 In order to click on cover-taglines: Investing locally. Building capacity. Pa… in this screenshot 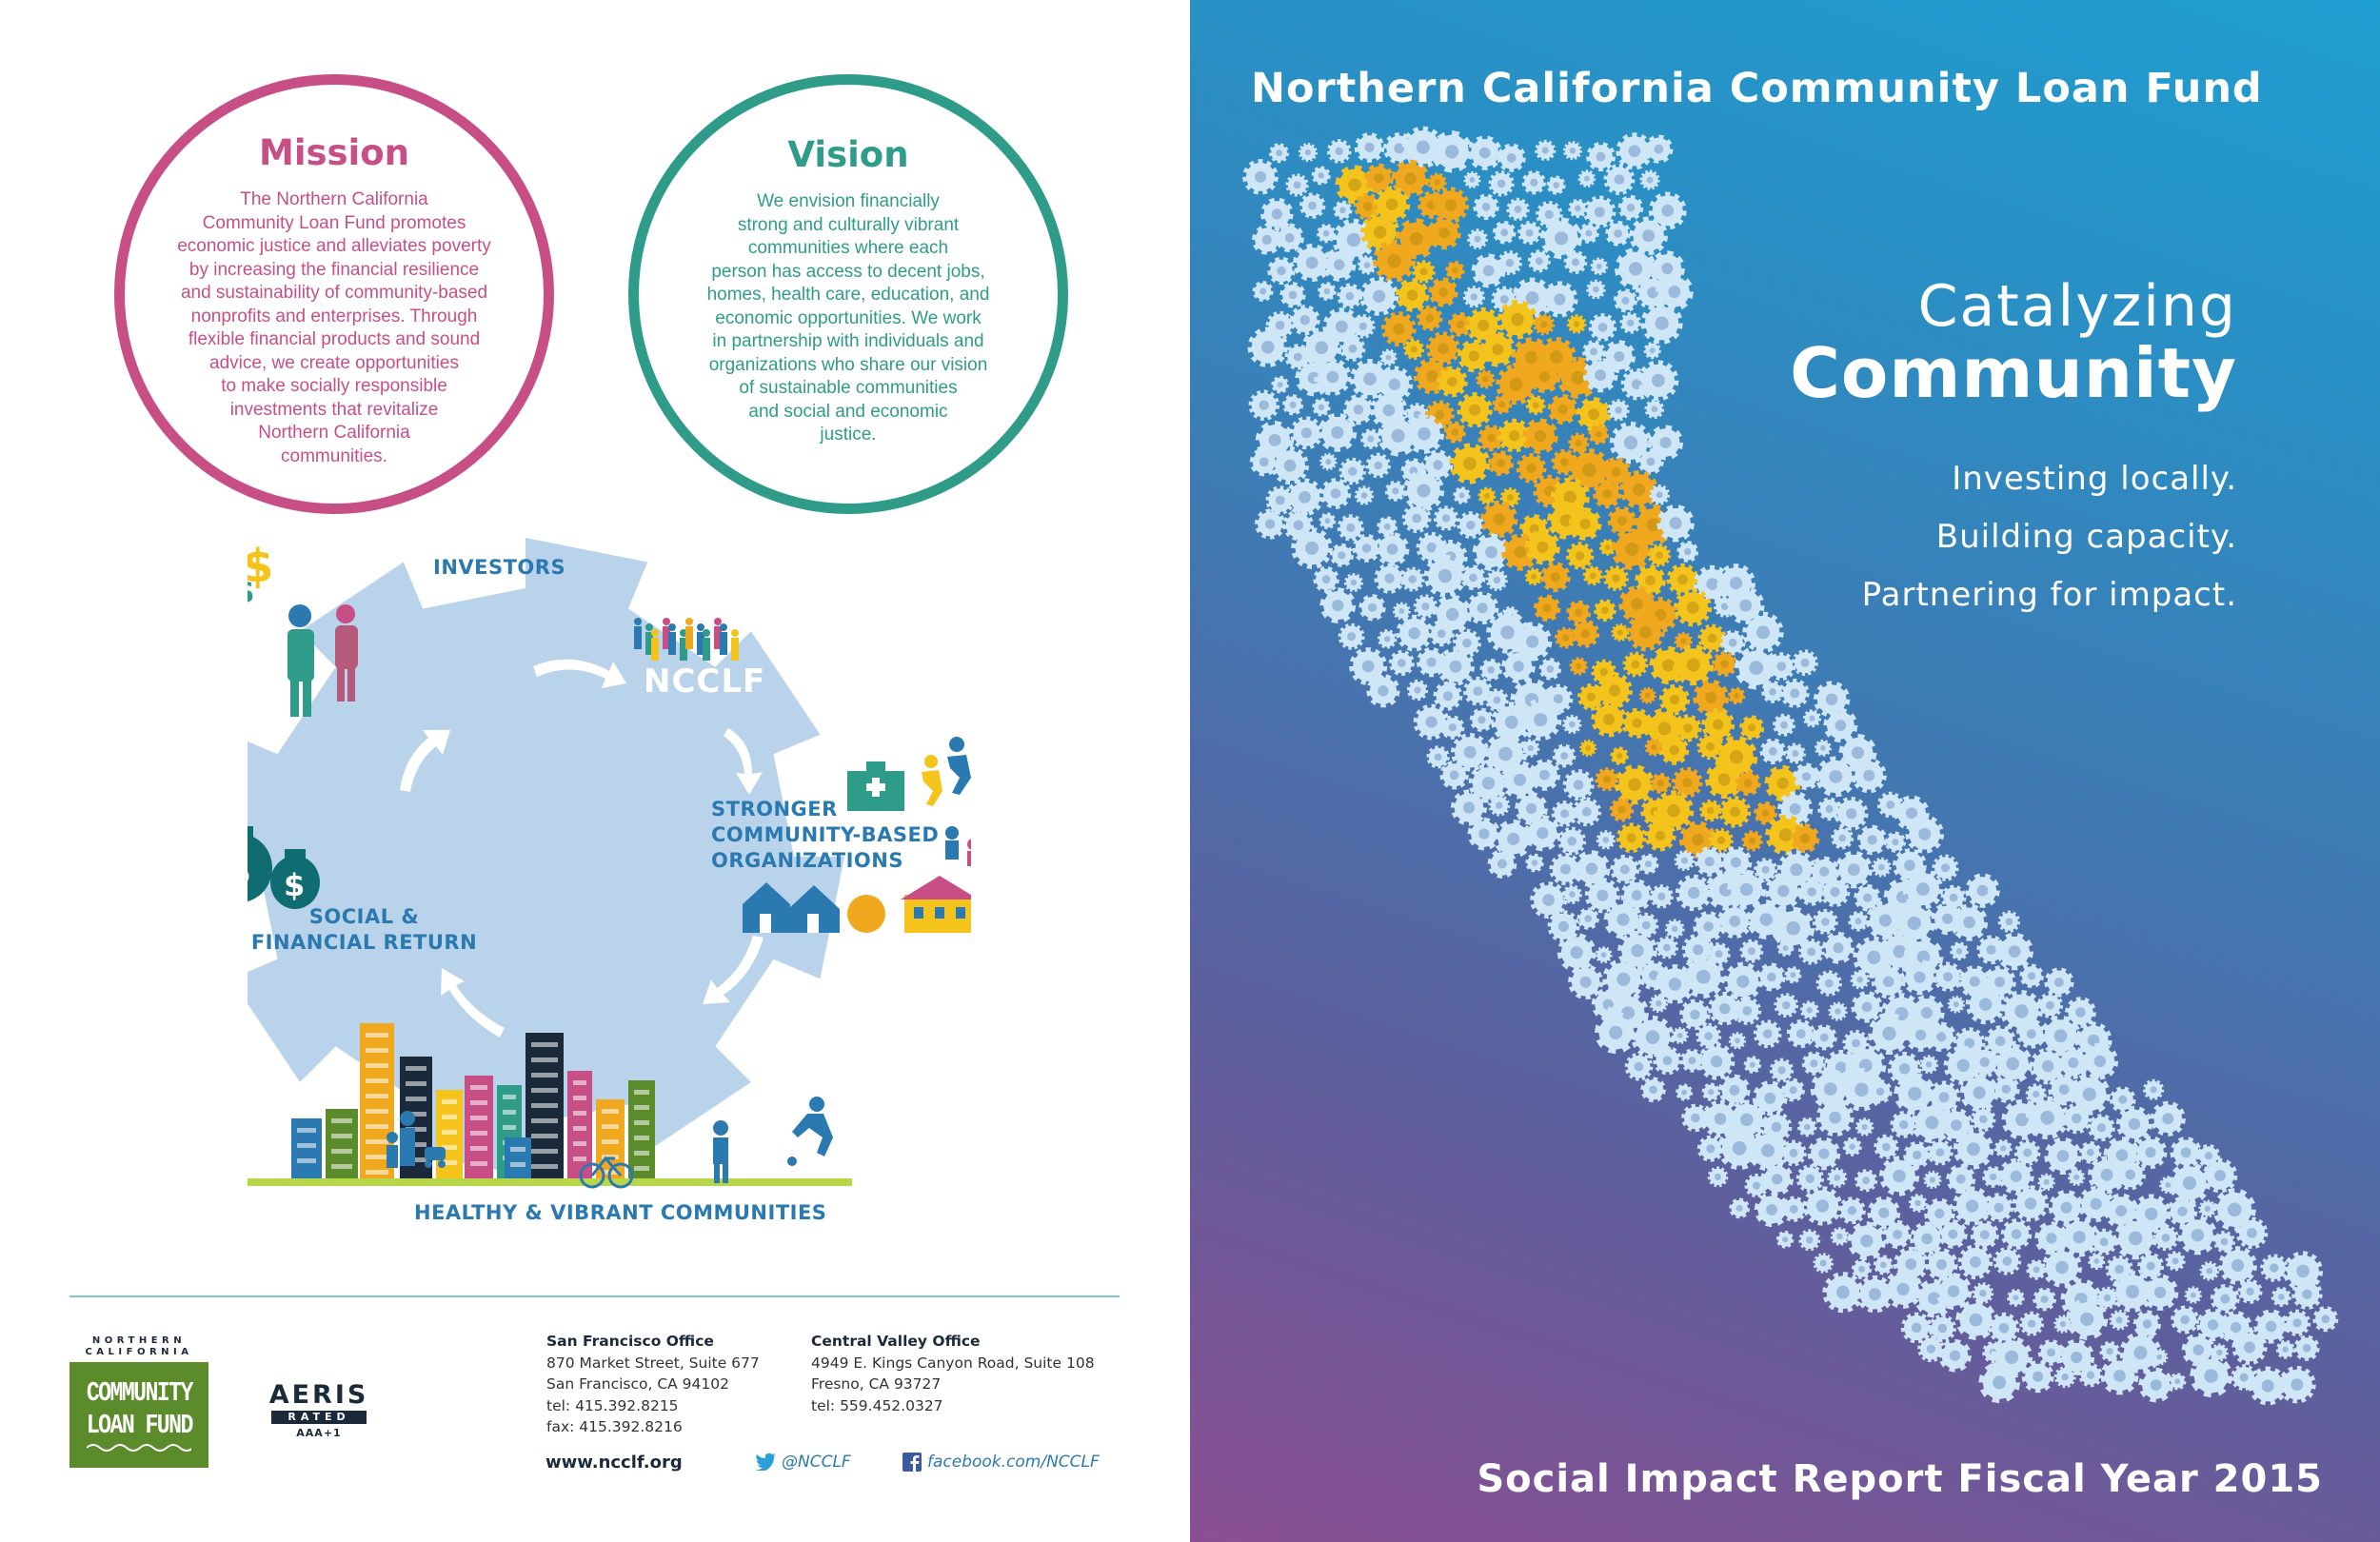, I will do `click(2049, 537)`.